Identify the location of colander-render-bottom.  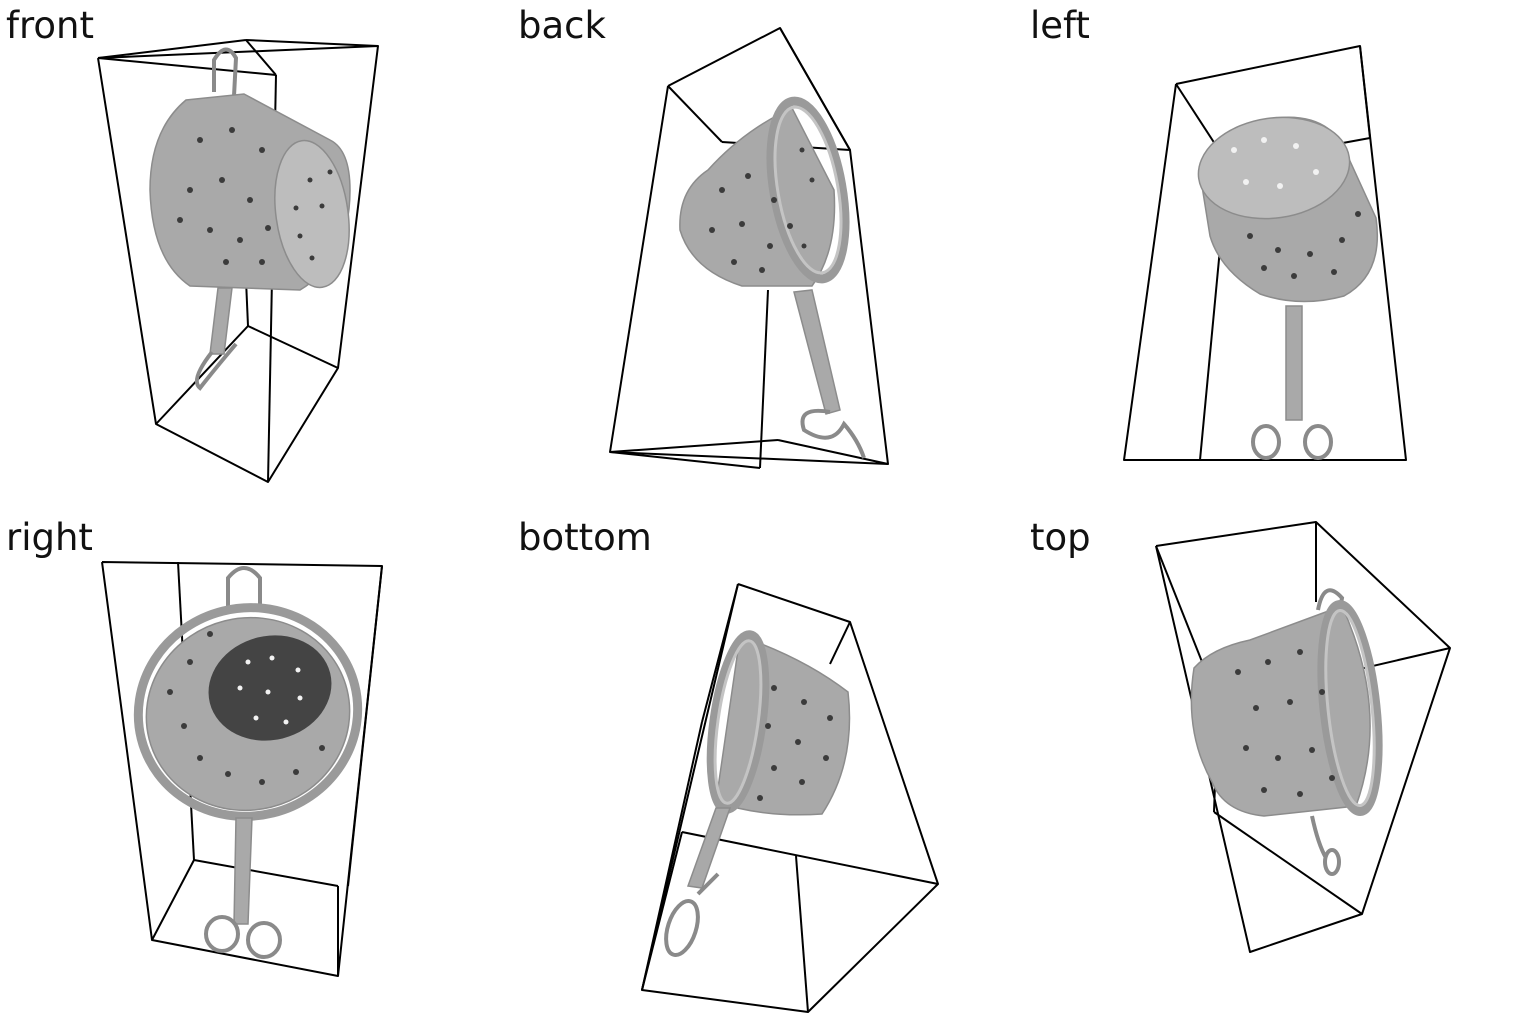
(790, 798).